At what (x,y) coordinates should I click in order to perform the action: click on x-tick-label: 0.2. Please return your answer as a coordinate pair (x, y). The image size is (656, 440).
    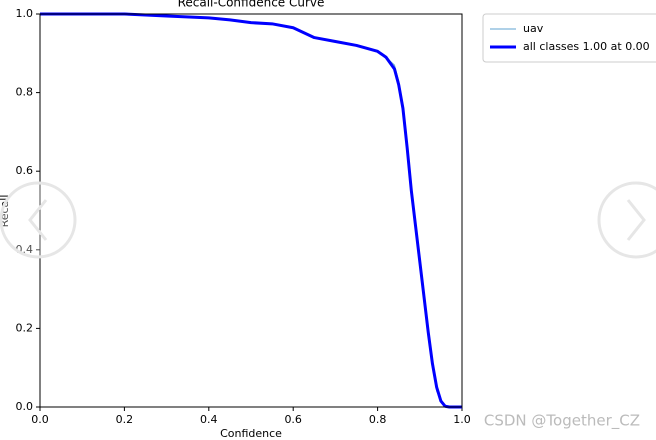
    Looking at the image, I should click on (125, 419).